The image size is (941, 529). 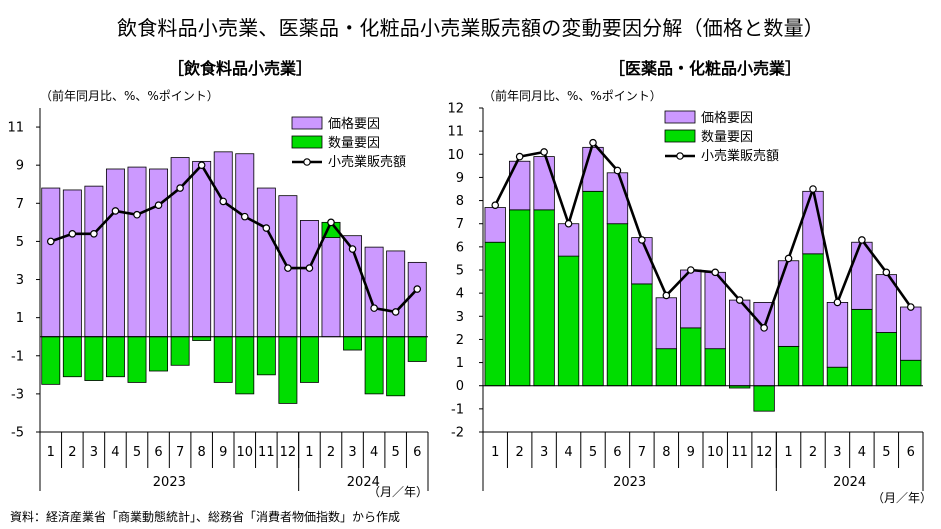 I want to click on chart-title: ［医薬品・化粧品小売業］, so click(x=705, y=68).